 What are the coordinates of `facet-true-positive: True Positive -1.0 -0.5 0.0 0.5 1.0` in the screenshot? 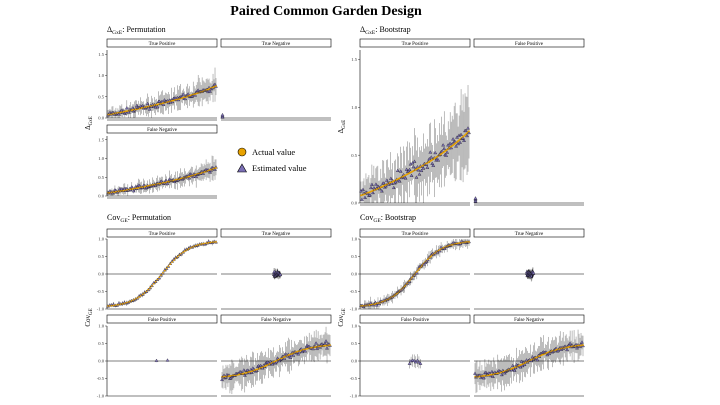 It's located at (157, 270).